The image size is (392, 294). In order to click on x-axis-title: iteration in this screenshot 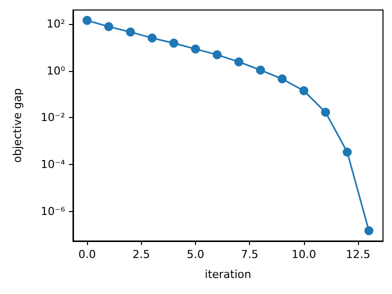, I will do `click(228, 274)`.